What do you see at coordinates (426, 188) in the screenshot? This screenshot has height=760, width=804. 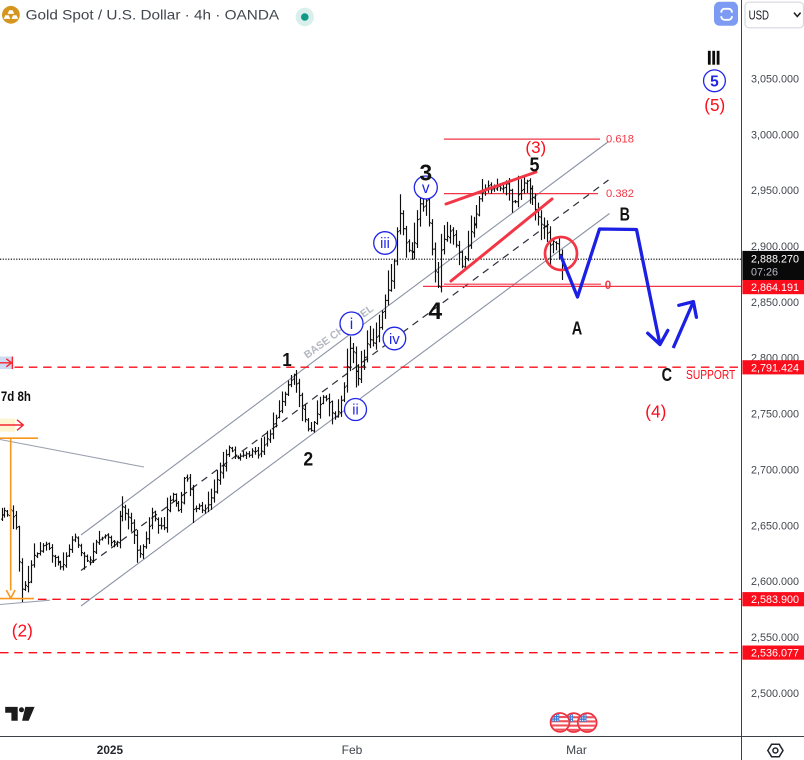 I see `svg-text: v` at bounding box center [426, 188].